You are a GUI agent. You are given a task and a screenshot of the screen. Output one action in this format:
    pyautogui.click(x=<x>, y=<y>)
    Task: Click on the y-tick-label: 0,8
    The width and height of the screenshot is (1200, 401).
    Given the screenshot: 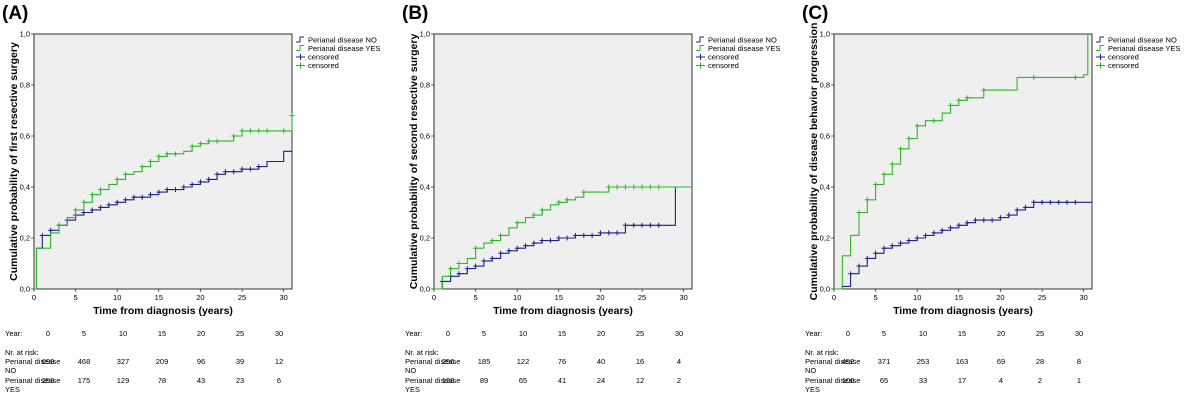 What is the action you would take?
    pyautogui.click(x=425, y=85)
    